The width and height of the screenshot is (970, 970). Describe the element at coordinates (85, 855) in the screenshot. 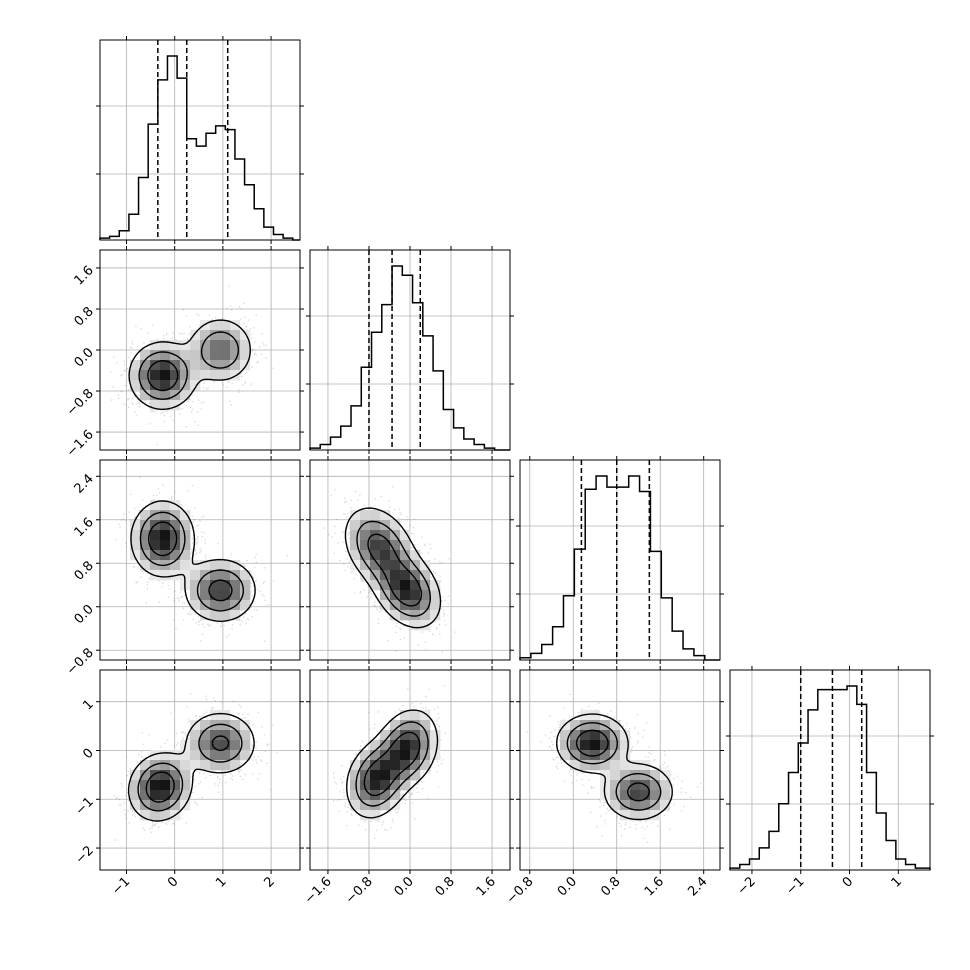

I see `y-tick-label: −2` at that location.